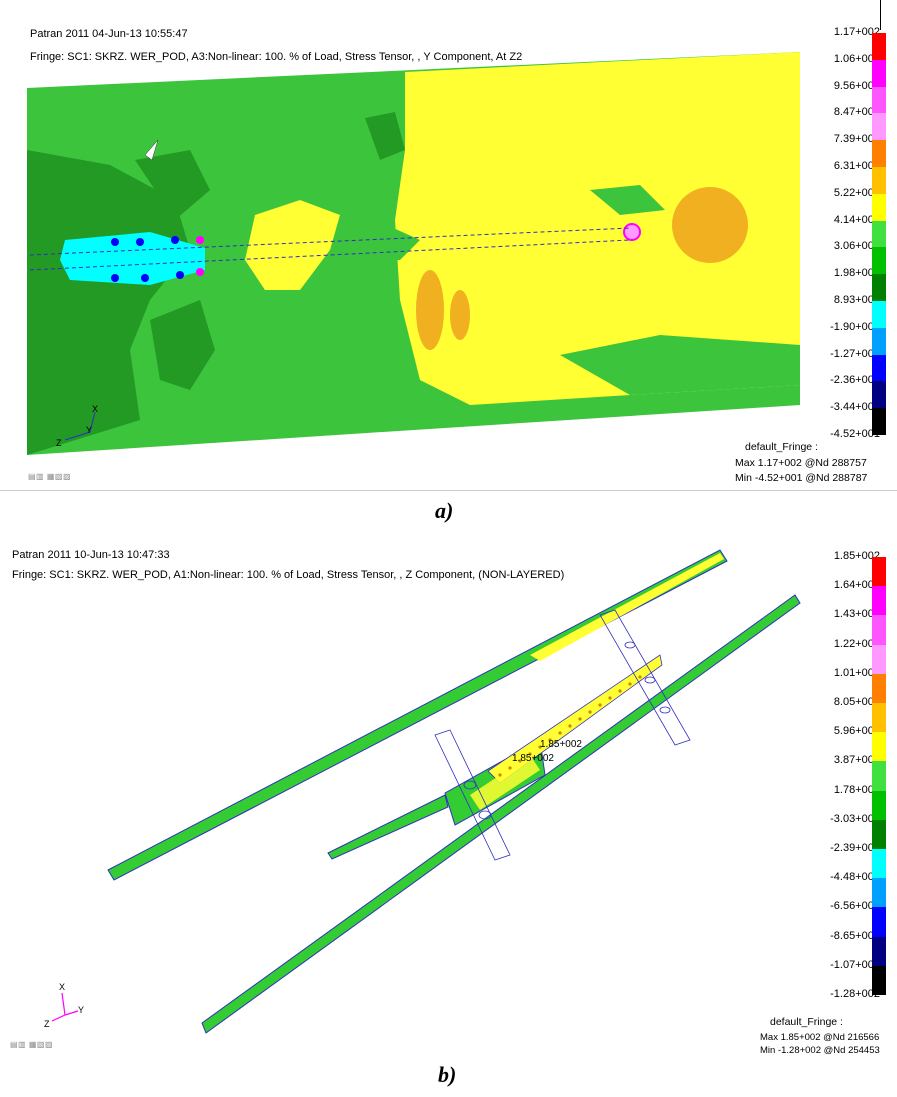 The width and height of the screenshot is (897, 1097). What do you see at coordinates (710, 225) in the screenshot?
I see `panel-a-orange-region` at bounding box center [710, 225].